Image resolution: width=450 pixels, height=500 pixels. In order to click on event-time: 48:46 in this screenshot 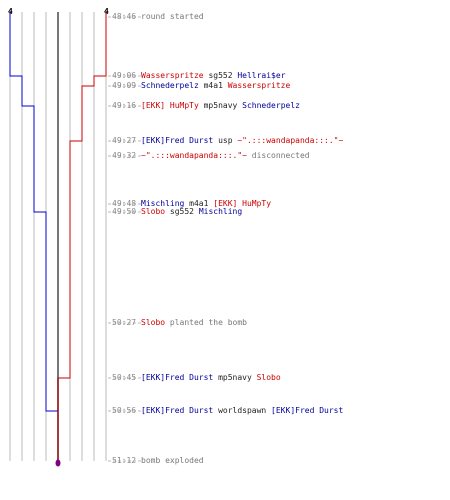, I will do `click(124, 16)`.